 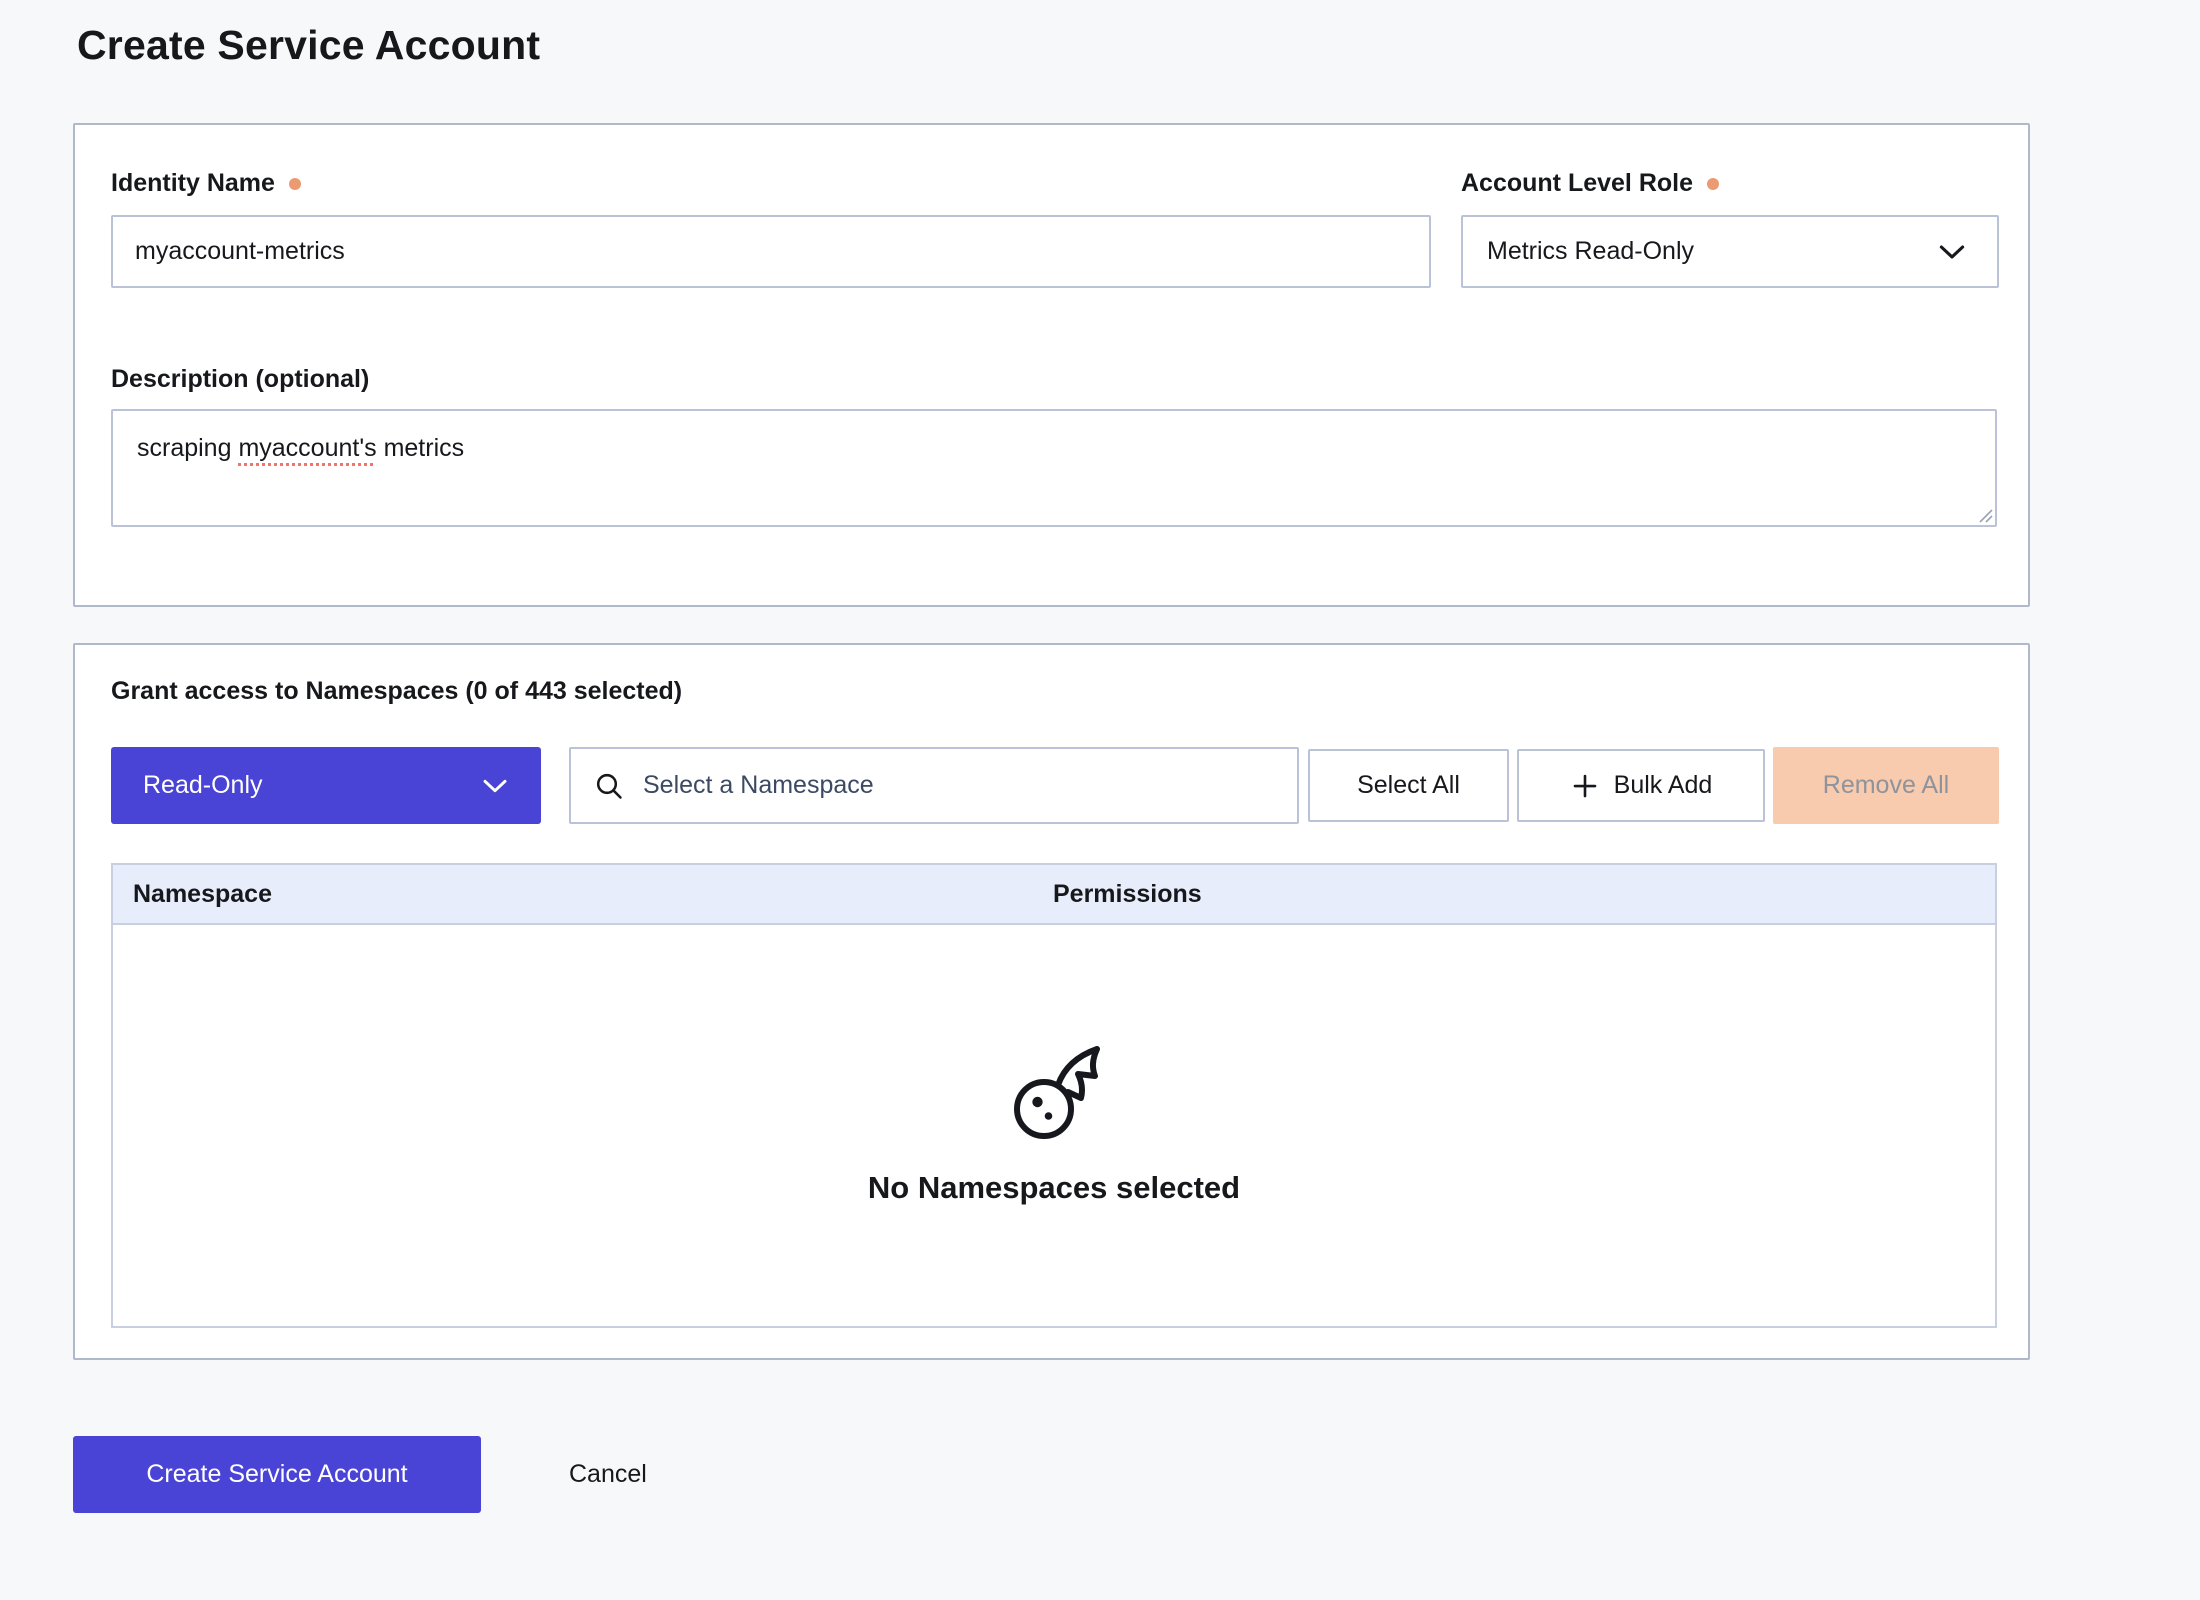 I want to click on column-header-permissions: Permissions, so click(x=1127, y=893).